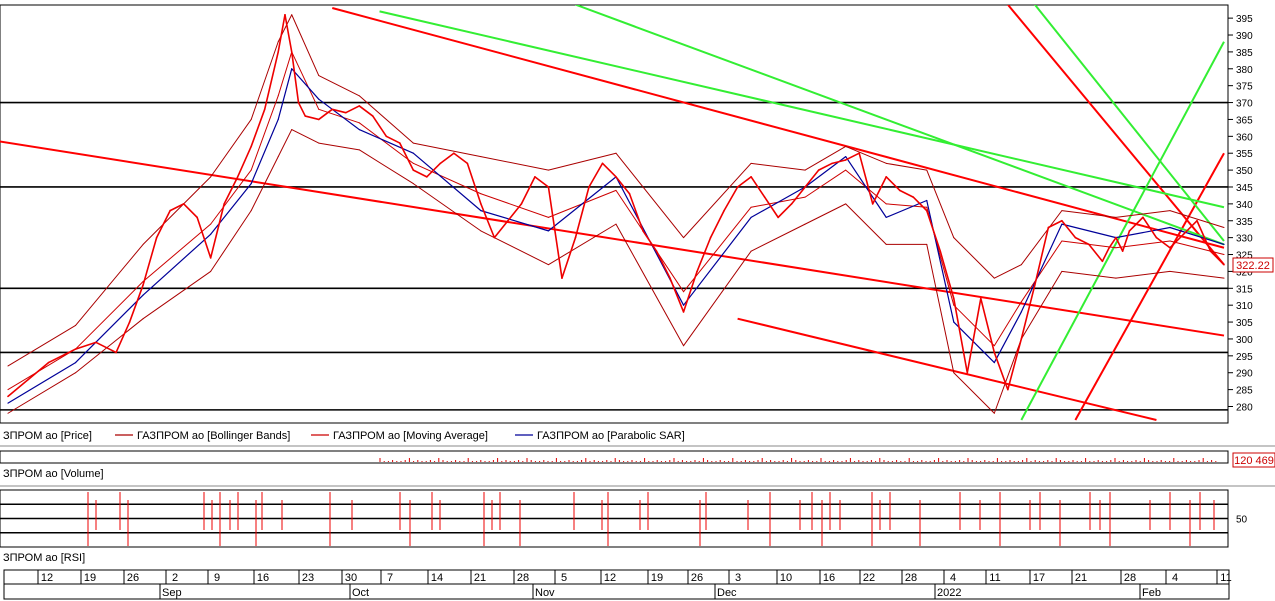  Describe the element at coordinates (1081, 578) in the screenshot. I see `time-day-label-24: 21` at that location.